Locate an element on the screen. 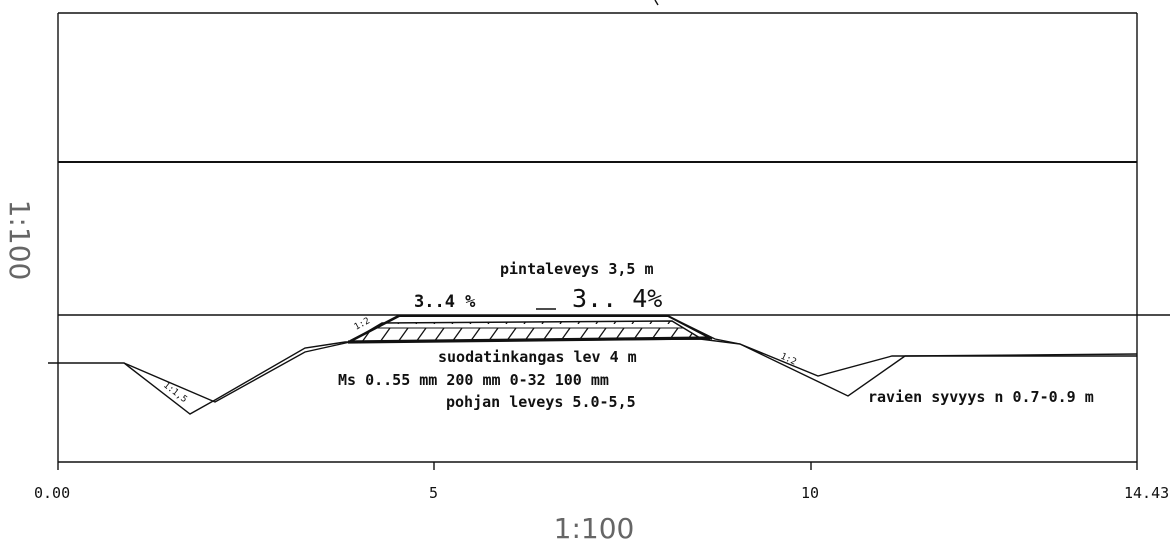  slope-ratio-right-ditch: 1:2 is located at coordinates (788, 360).